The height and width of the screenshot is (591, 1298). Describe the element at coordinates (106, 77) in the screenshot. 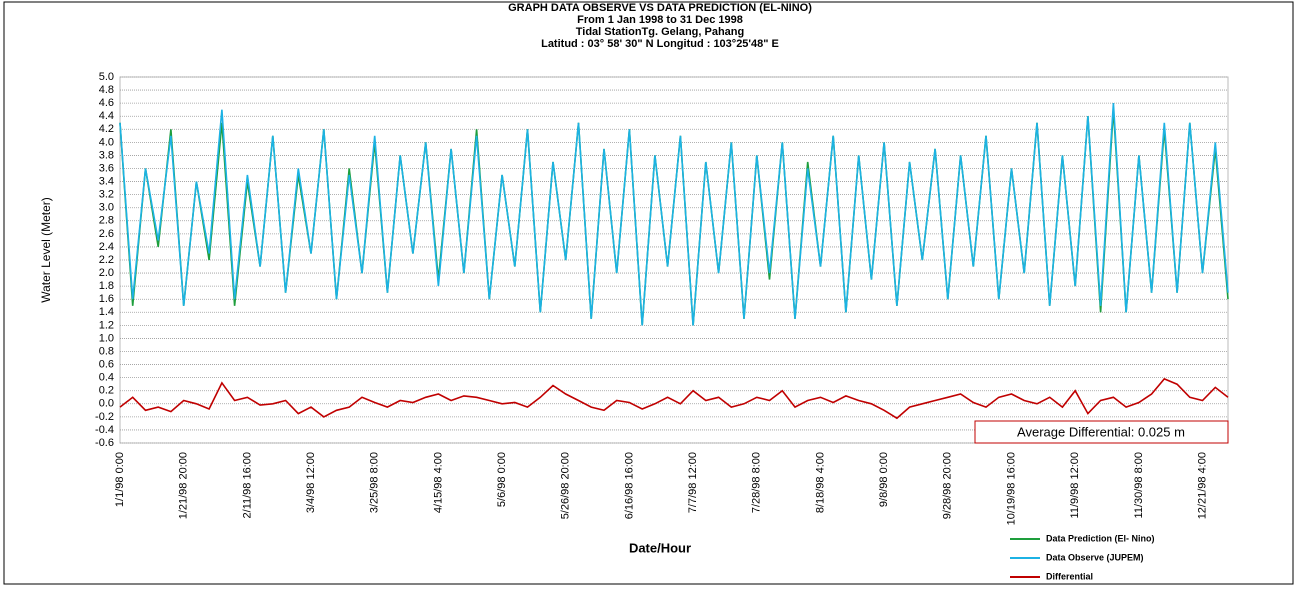

I see `y-tick-label: 5.0` at that location.